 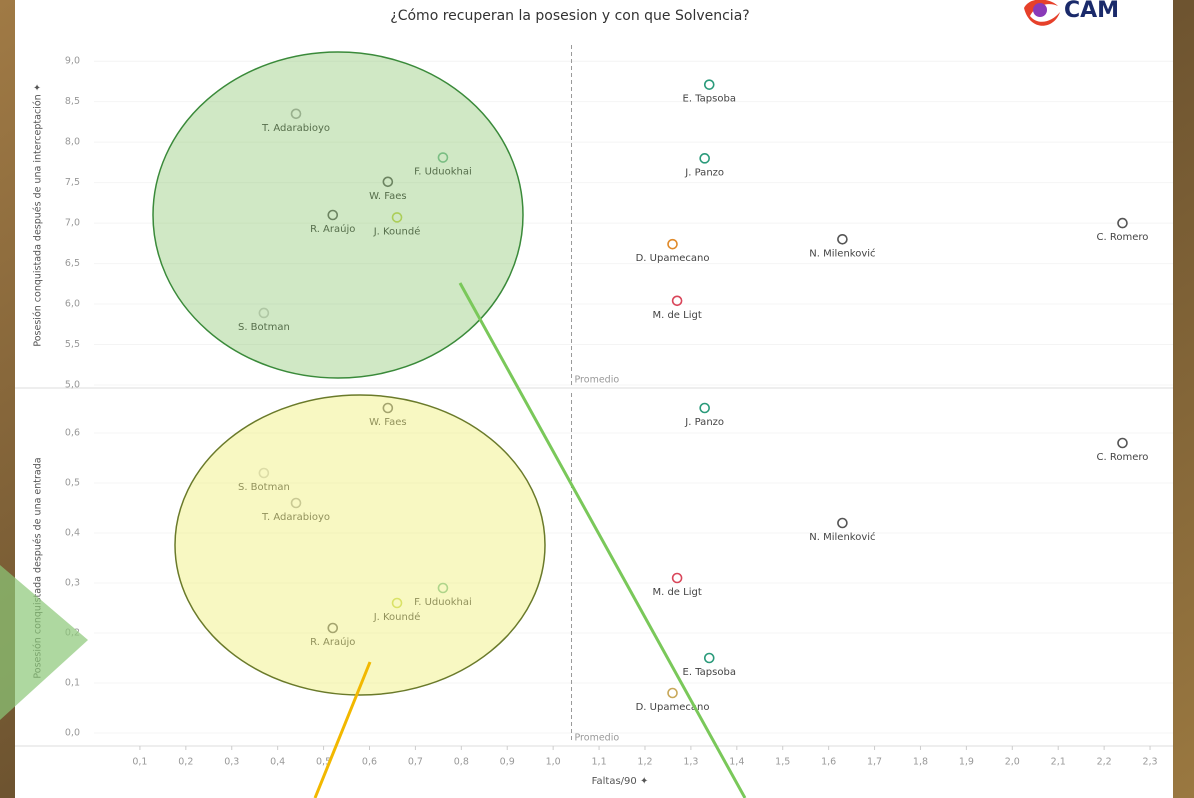 I want to click on x-tick-label: 0,1, so click(x=139, y=762).